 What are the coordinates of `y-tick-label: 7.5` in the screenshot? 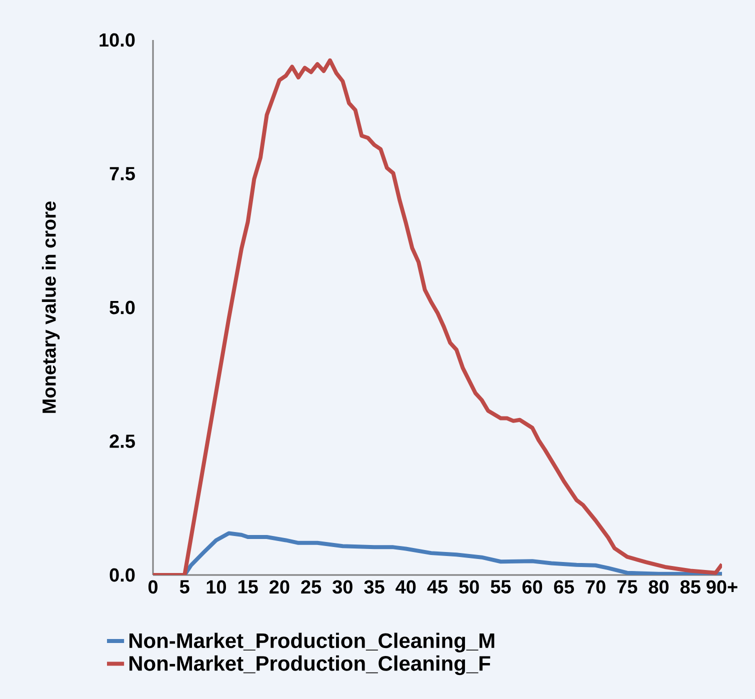 It's located at (122, 173).